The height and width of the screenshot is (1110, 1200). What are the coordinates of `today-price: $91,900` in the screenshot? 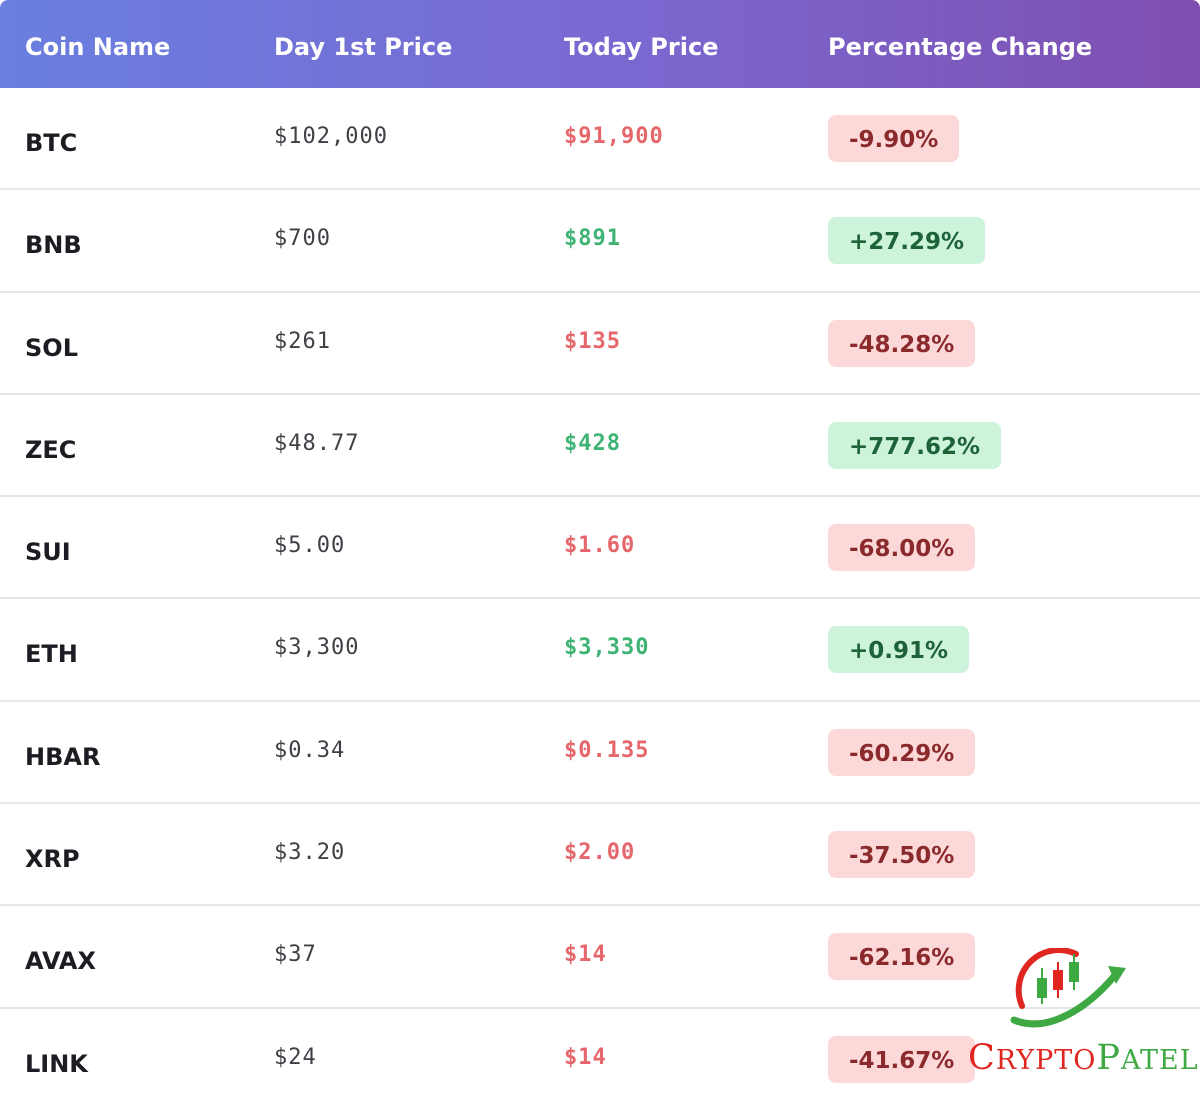 It's located at (614, 136).